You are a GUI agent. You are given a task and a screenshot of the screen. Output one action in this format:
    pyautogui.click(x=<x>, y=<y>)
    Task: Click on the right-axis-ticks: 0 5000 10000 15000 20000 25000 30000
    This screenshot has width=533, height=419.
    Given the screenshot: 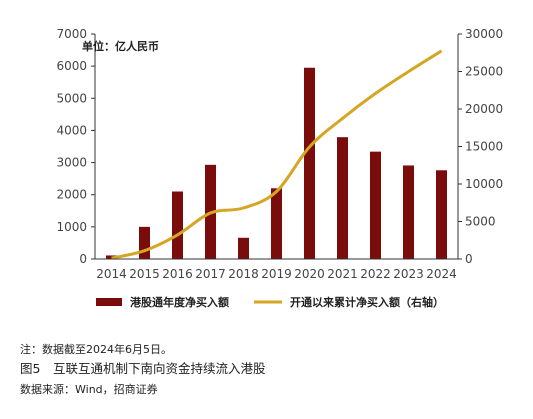 What is the action you would take?
    pyautogui.click(x=480, y=146)
    